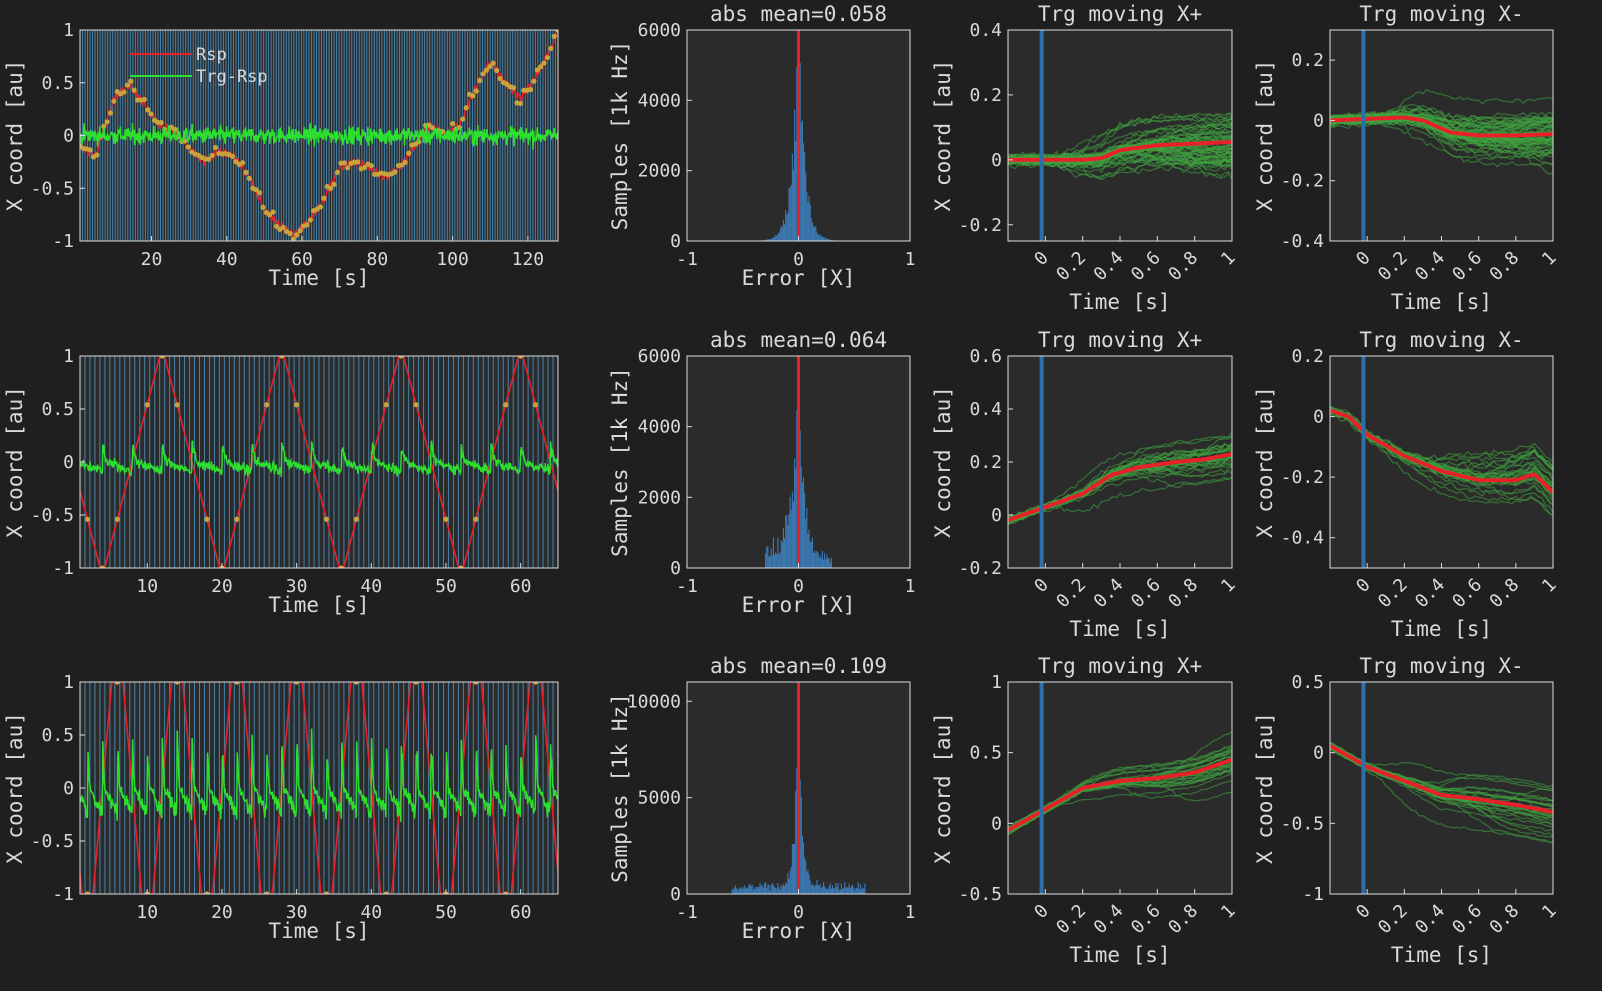 The width and height of the screenshot is (1602, 991). What do you see at coordinates (521, 912) in the screenshot?
I see `xtick-label: 60` at bounding box center [521, 912].